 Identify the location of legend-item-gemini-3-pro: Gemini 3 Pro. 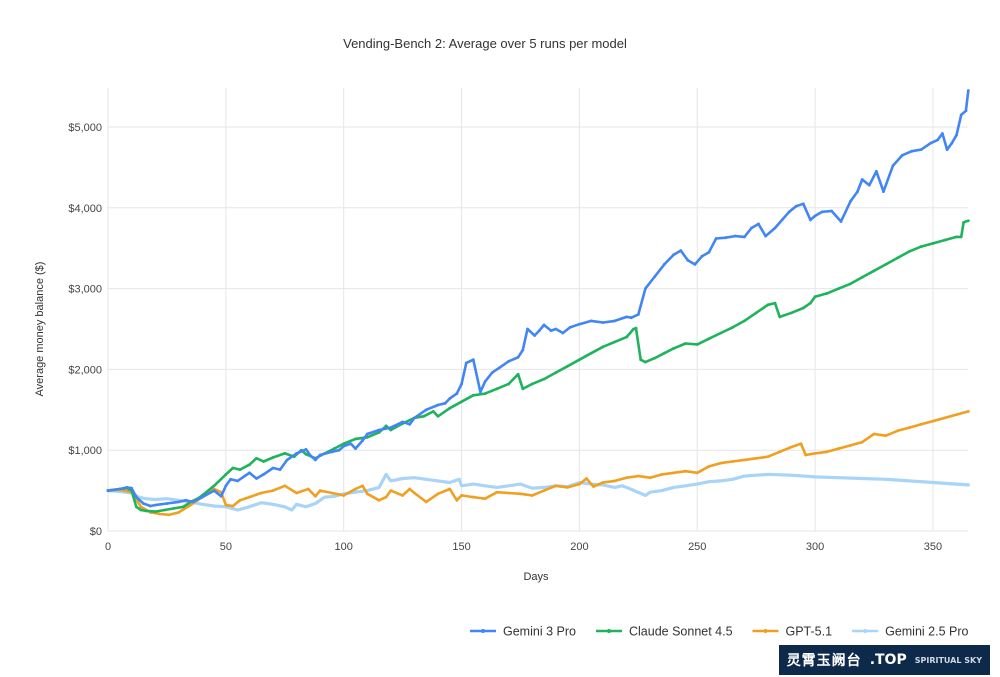
(523, 632).